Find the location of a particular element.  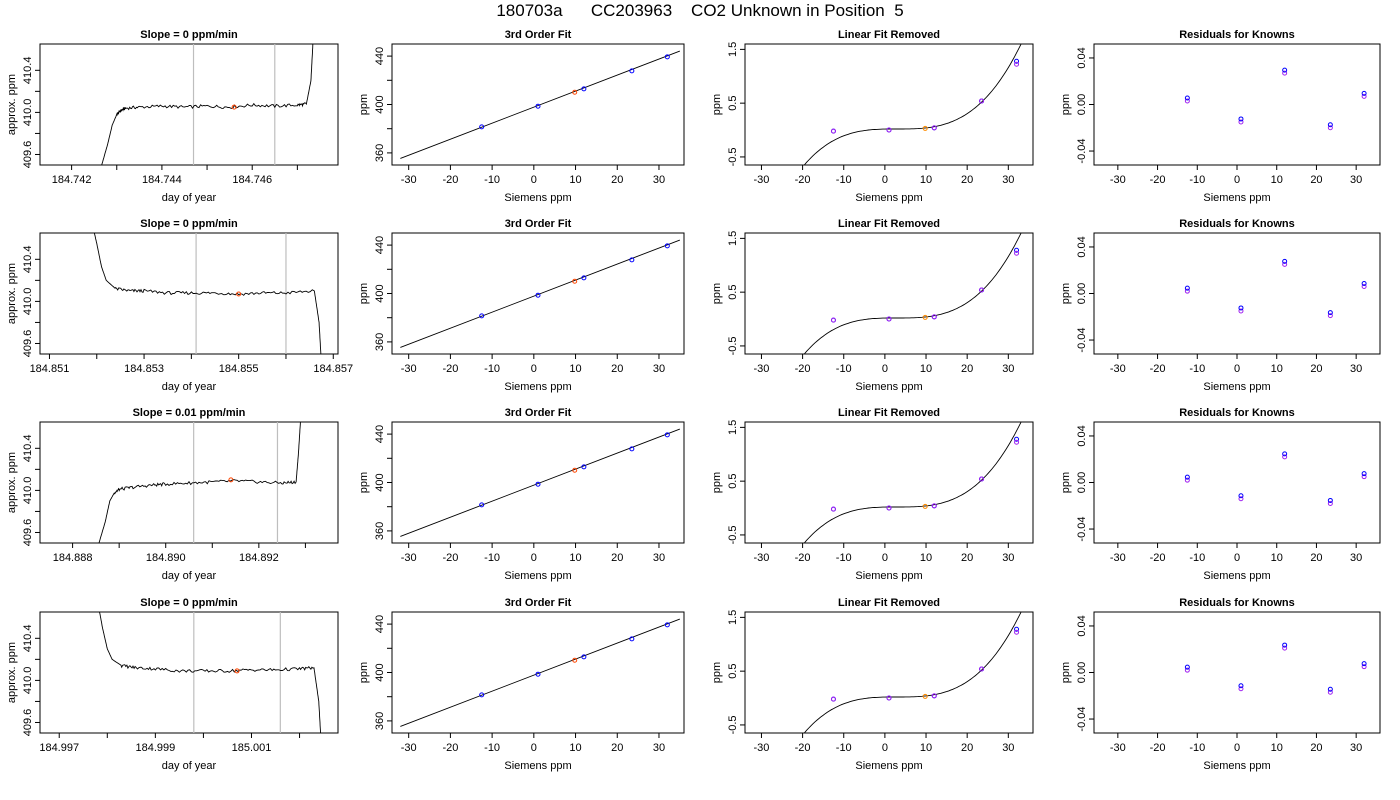

x-tick-label: 184.742 is located at coordinates (72, 180).